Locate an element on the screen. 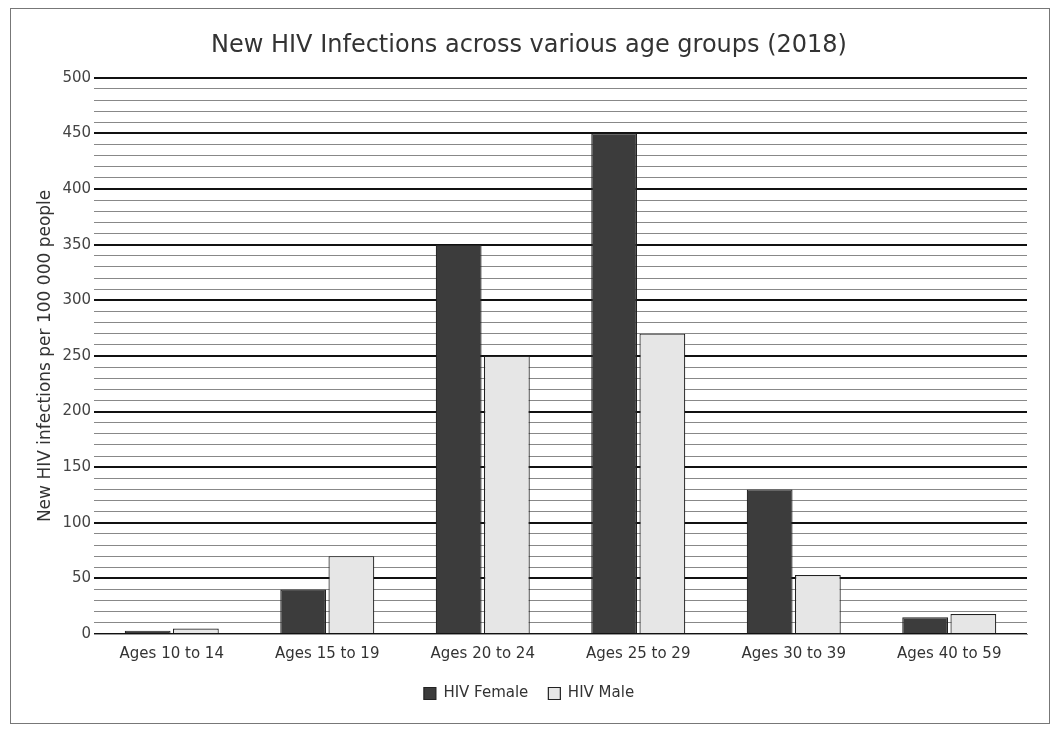 Image resolution: width=1060 pixels, height=734 pixels. x-tick-label: Ages 15 to 19 is located at coordinates (327, 652).